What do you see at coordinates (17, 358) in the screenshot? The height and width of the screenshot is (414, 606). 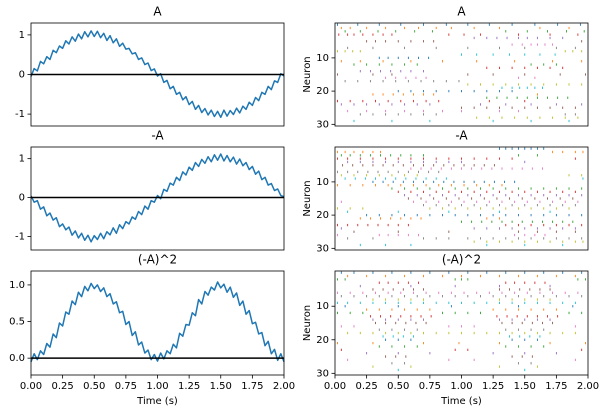 I see `y-tick-label: 0.0` at bounding box center [17, 358].